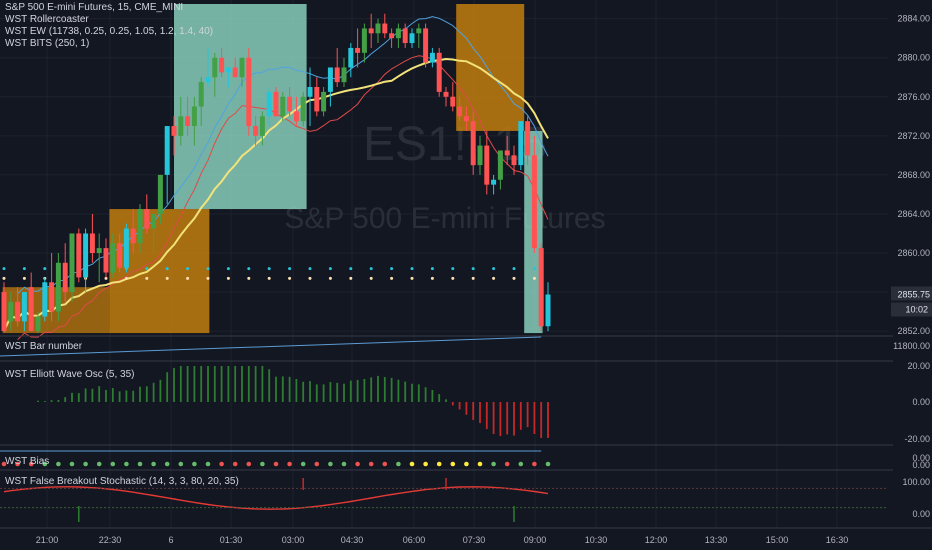 This screenshot has width=932, height=550. I want to click on time-tick-0: 21:00, so click(47, 540).